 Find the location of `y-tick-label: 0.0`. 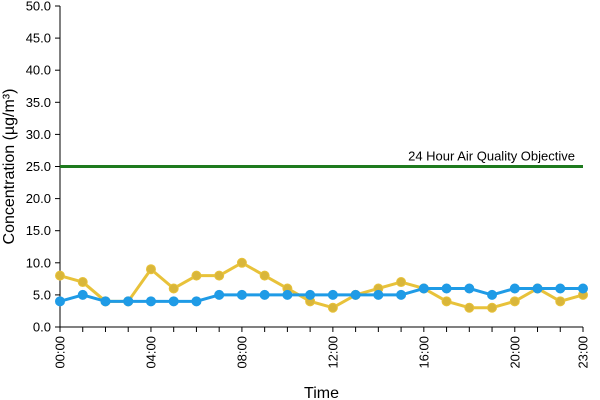

y-tick-label: 0.0 is located at coordinates (42, 327).